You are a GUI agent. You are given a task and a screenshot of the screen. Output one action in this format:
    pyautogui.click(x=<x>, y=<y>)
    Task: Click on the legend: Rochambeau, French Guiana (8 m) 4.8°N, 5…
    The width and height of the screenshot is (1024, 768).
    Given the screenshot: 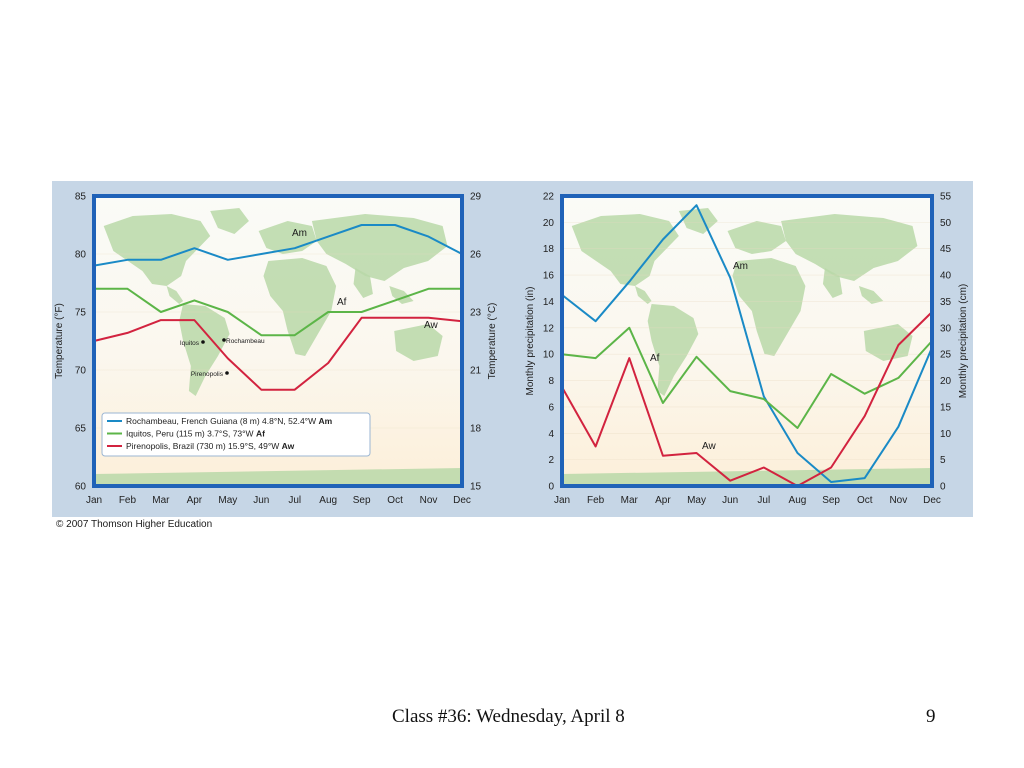 What is the action you would take?
    pyautogui.click(x=236, y=434)
    